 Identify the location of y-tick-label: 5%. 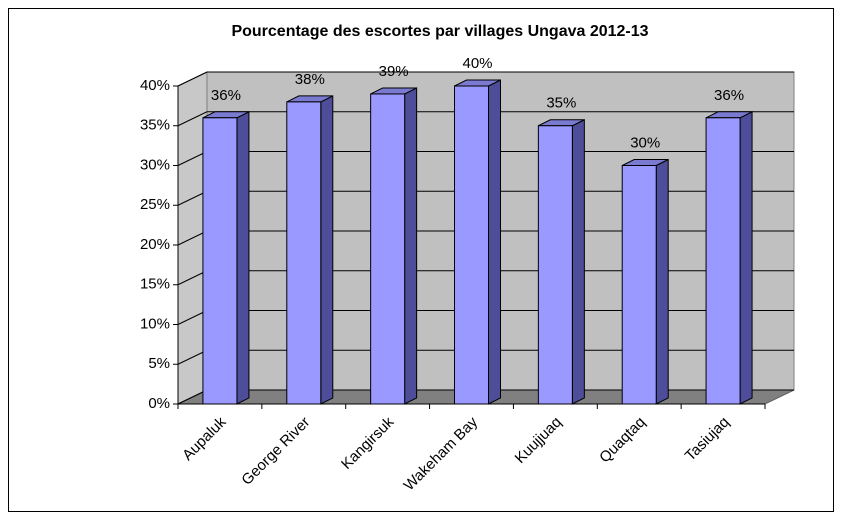
(159, 363).